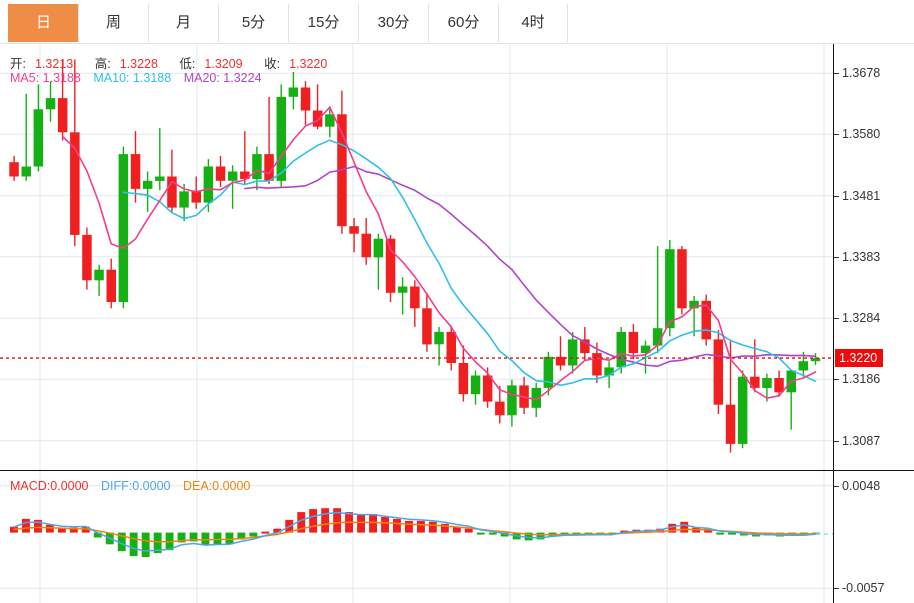 This screenshot has height=603, width=914. What do you see at coordinates (857, 379) in the screenshot?
I see `price-tick-5: 1.3186` at bounding box center [857, 379].